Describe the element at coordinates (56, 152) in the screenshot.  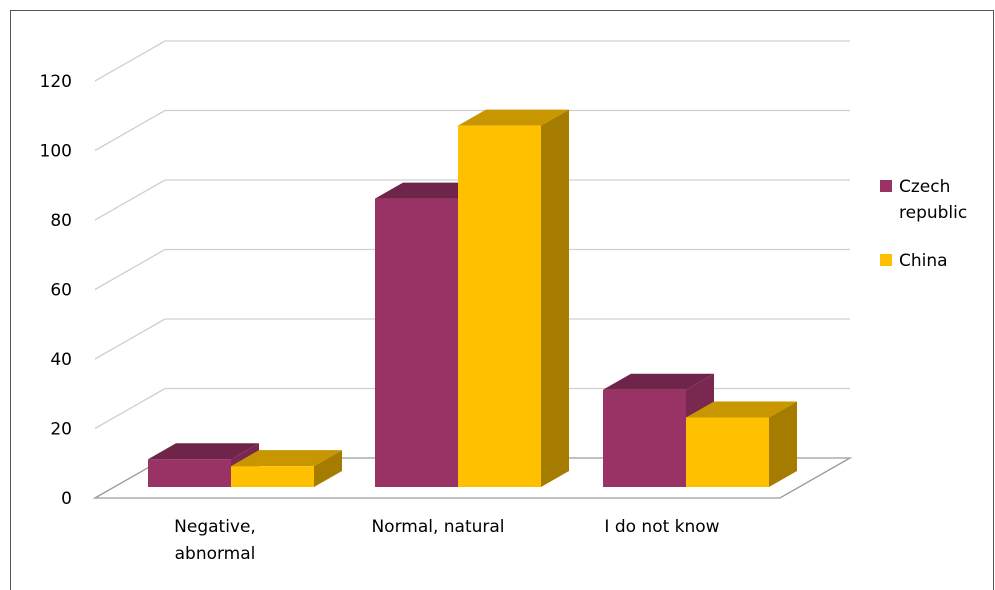
I see `y-tick-label: 100` at that location.